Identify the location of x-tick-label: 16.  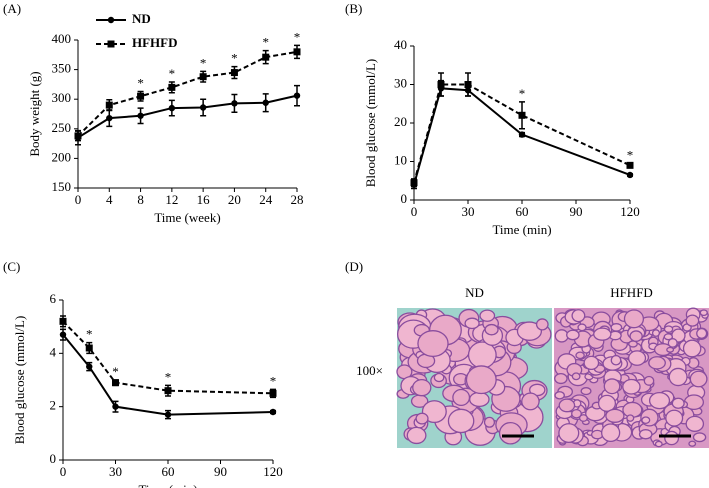
(204, 199).